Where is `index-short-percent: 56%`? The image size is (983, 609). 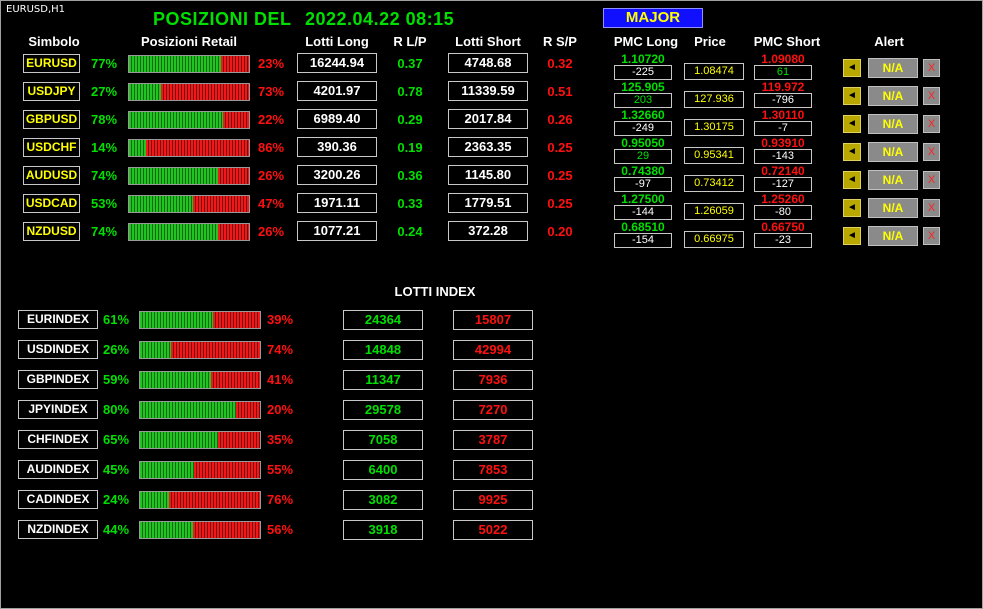 index-short-percent: 56% is located at coordinates (280, 529).